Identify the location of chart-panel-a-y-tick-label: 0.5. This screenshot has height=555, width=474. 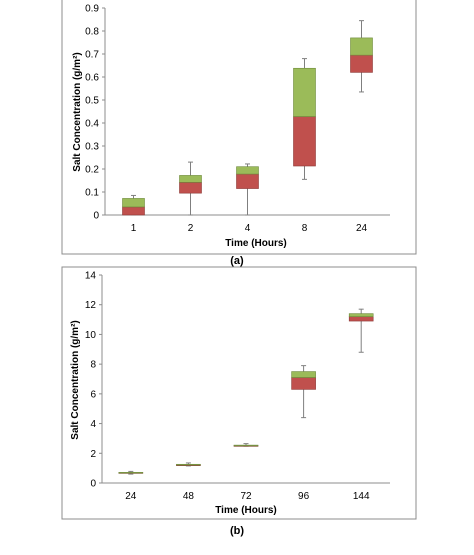
(92, 101).